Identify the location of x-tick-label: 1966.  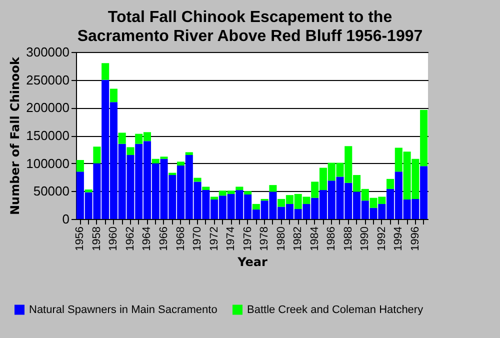
(164, 238).